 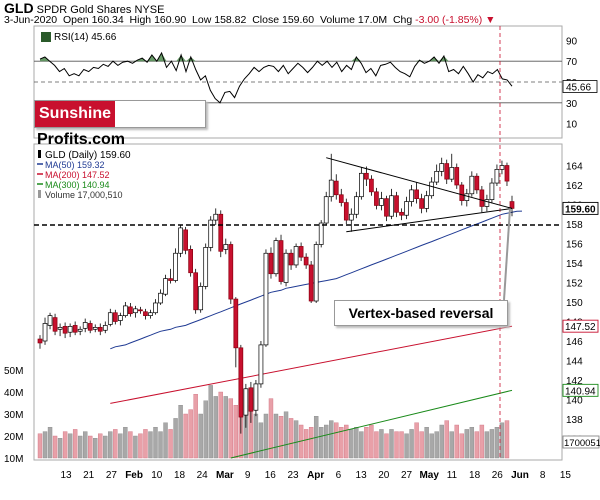 What do you see at coordinates (572, 104) in the screenshot?
I see `rsi-tick-label: 30` at bounding box center [572, 104].